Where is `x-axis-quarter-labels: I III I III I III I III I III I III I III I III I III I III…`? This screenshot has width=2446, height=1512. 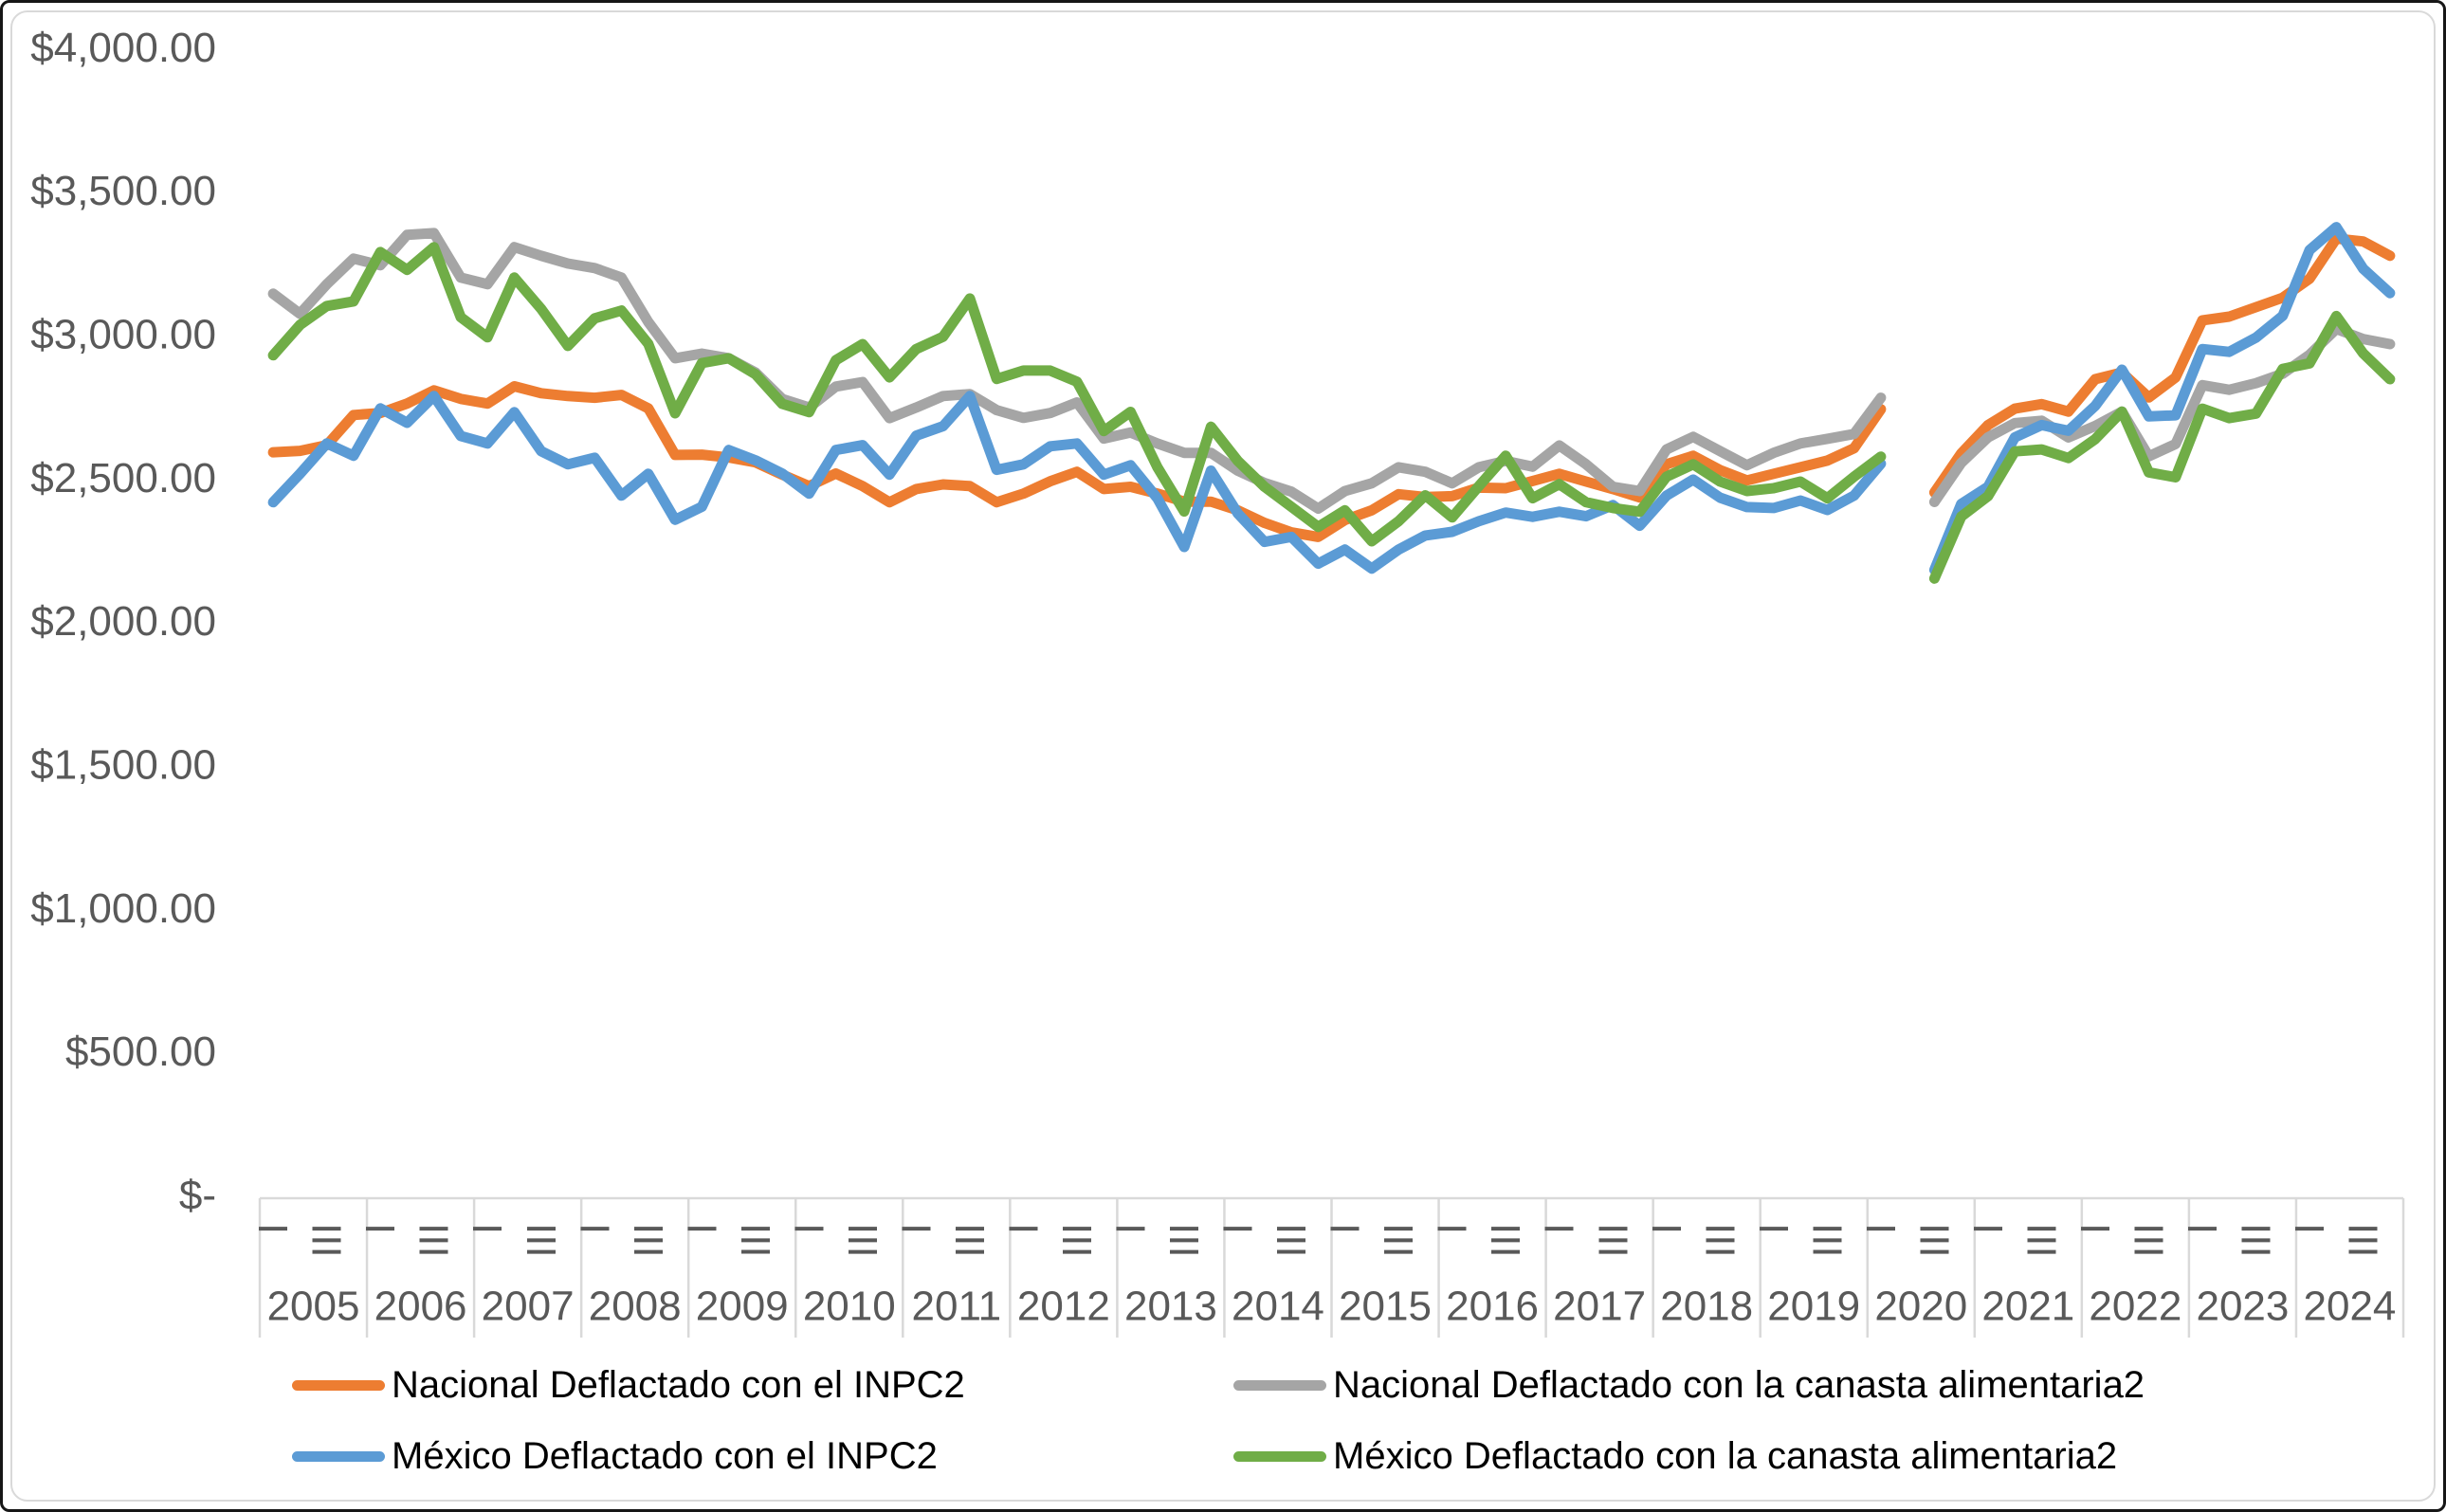 x-axis-quarter-labels: I III I III I III I III I III I III I III I III I III I III… is located at coordinates (1317, 1241).